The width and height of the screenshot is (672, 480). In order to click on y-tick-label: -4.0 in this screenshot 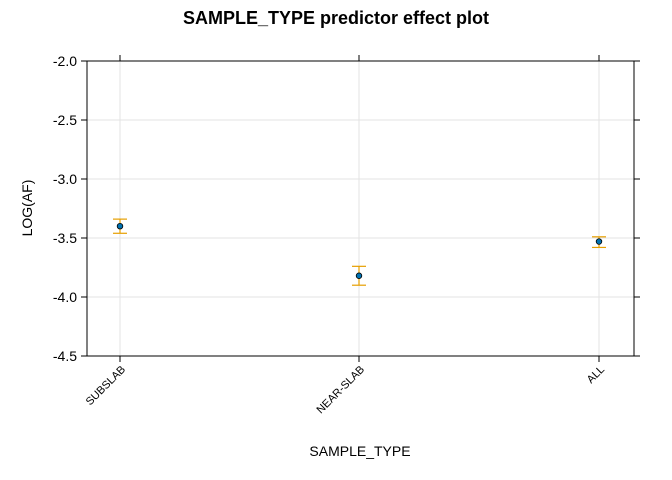, I will do `click(65, 297)`.